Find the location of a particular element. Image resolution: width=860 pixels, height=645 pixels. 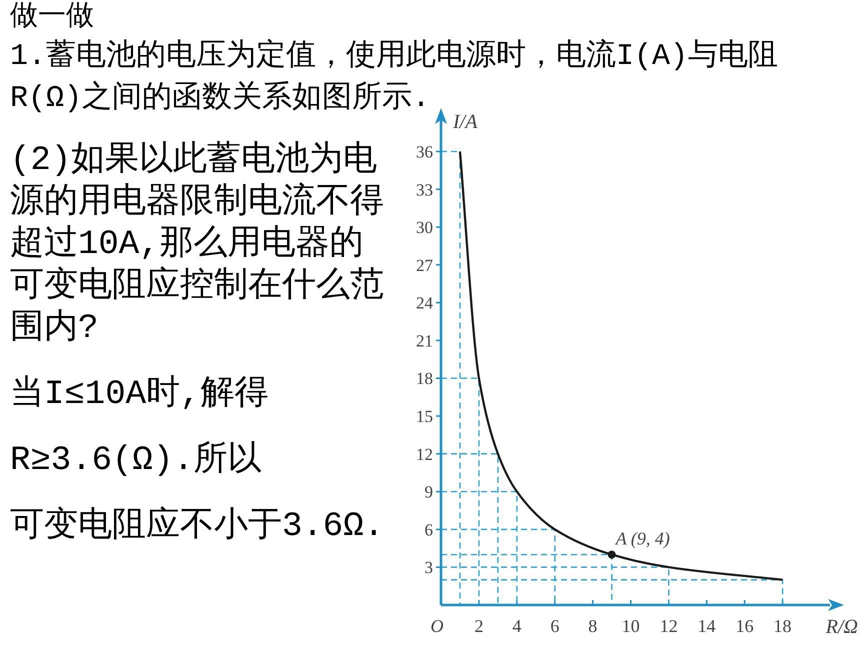

y-tick-label: 15 is located at coordinates (424, 416).